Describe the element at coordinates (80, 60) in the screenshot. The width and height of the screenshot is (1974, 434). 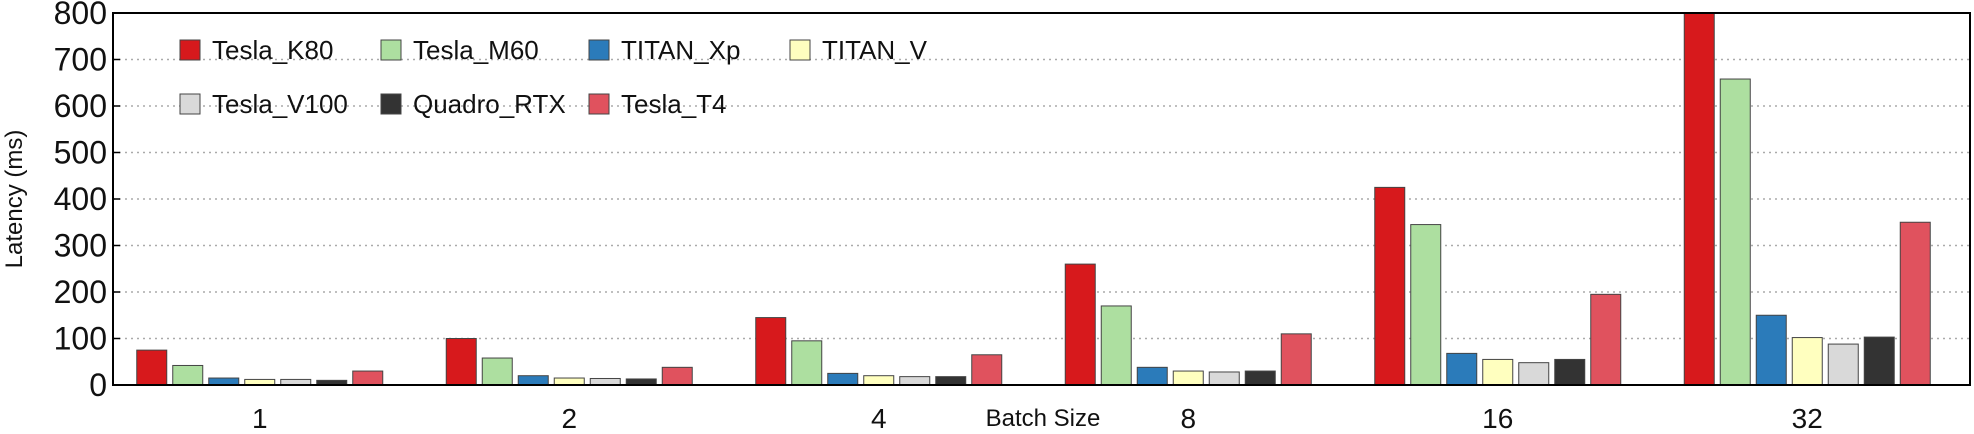
I see `y-tick-label: 700` at that location.